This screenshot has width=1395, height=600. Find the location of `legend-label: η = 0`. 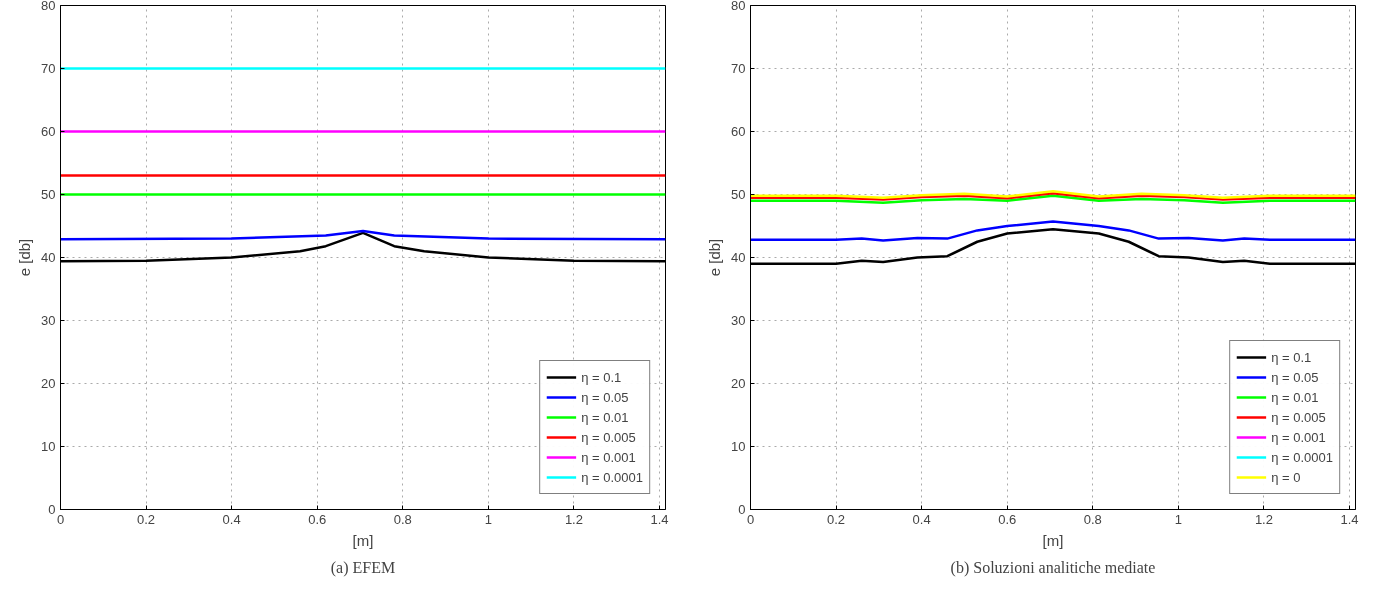

legend-label: η = 0 is located at coordinates (1286, 477).